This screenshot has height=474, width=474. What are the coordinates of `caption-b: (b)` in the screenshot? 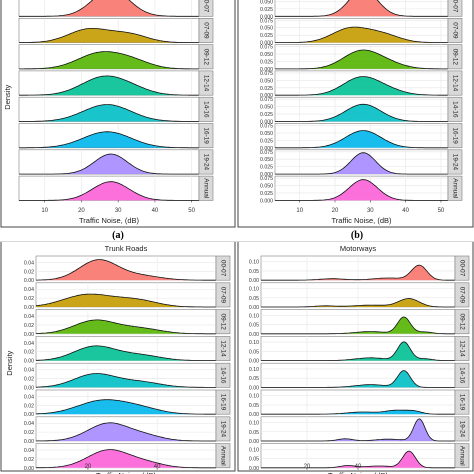 It's located at (357, 235).